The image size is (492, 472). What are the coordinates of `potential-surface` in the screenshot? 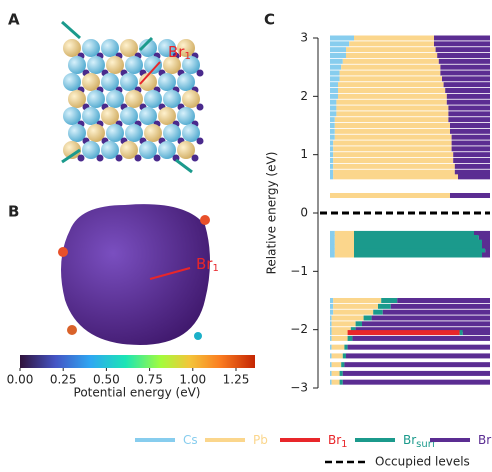 It's located at (134, 274).